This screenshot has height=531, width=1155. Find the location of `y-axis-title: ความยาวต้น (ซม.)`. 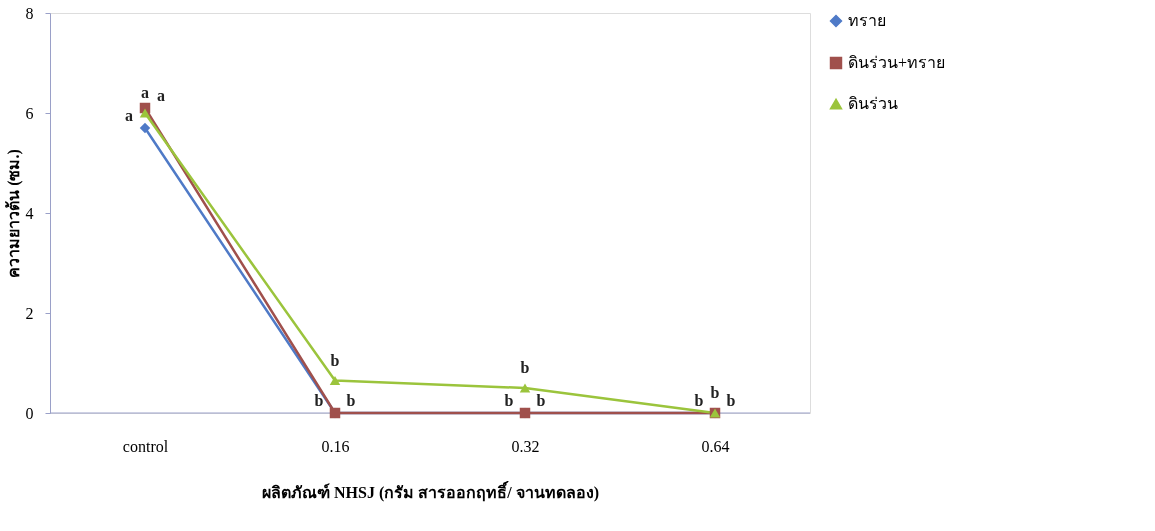

y-axis-title: ความยาวต้น (ซม.) is located at coordinates (13, 213).